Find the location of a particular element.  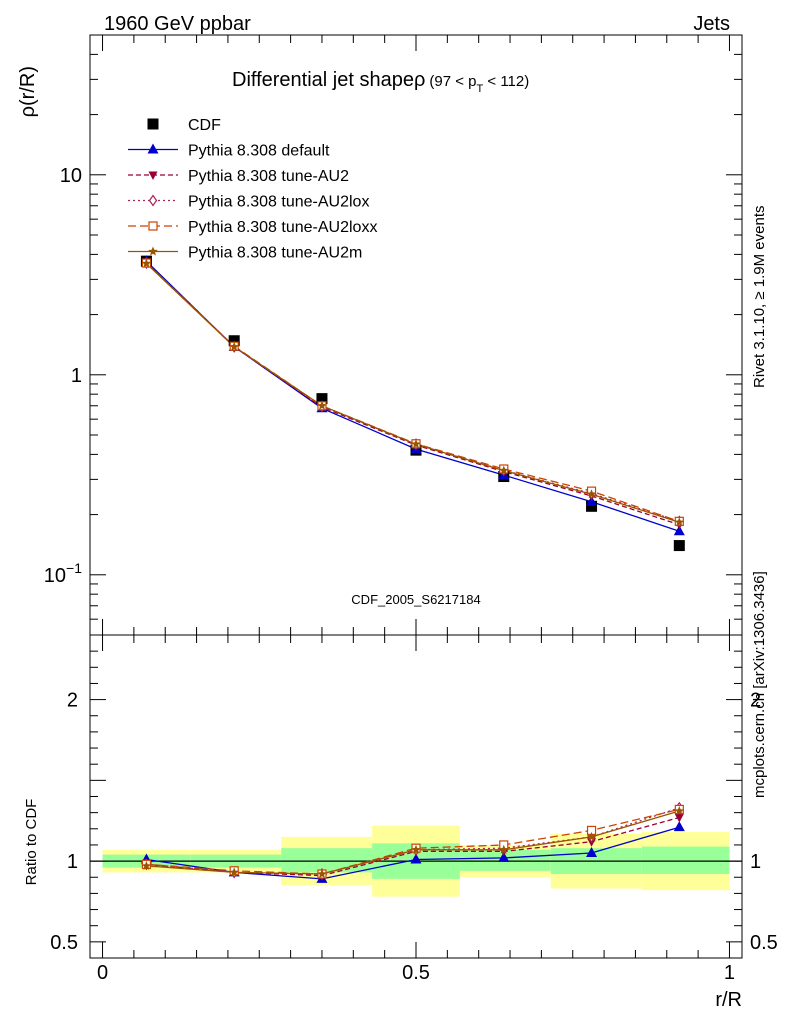

source-label: mcplots.cern.ch [arXiv:1306.3436] is located at coordinates (759, 684).